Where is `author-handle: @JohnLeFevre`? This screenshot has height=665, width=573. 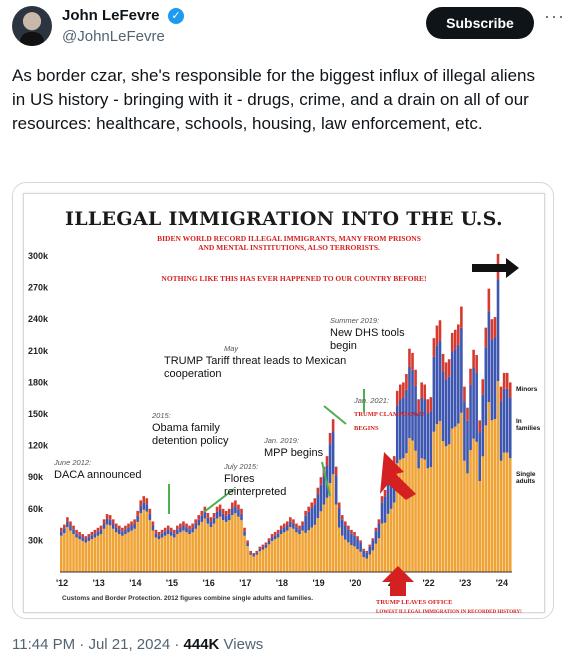 author-handle: @JohnLeFevre is located at coordinates (113, 36).